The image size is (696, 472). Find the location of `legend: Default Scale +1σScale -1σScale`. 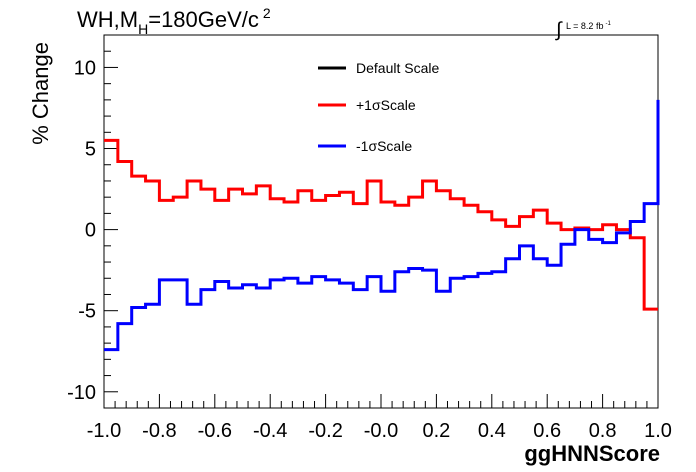

legend: Default Scale +1σScale -1σScale is located at coordinates (378, 107).